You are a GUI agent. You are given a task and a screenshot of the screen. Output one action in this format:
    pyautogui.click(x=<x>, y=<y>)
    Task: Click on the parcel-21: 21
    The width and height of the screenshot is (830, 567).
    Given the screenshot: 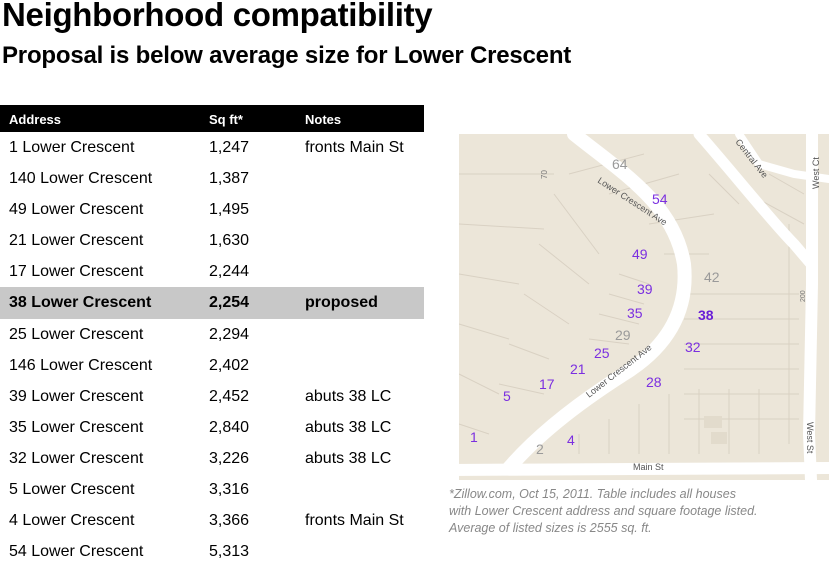 What is the action you would take?
    pyautogui.click(x=578, y=369)
    